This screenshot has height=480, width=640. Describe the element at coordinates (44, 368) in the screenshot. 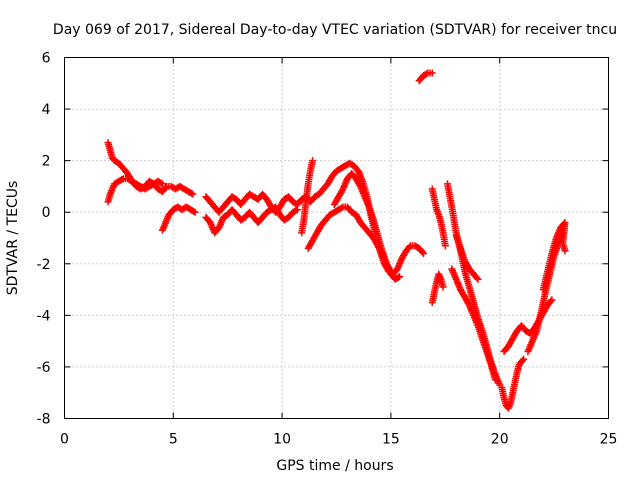

I see `y-tick-label: -6` at that location.